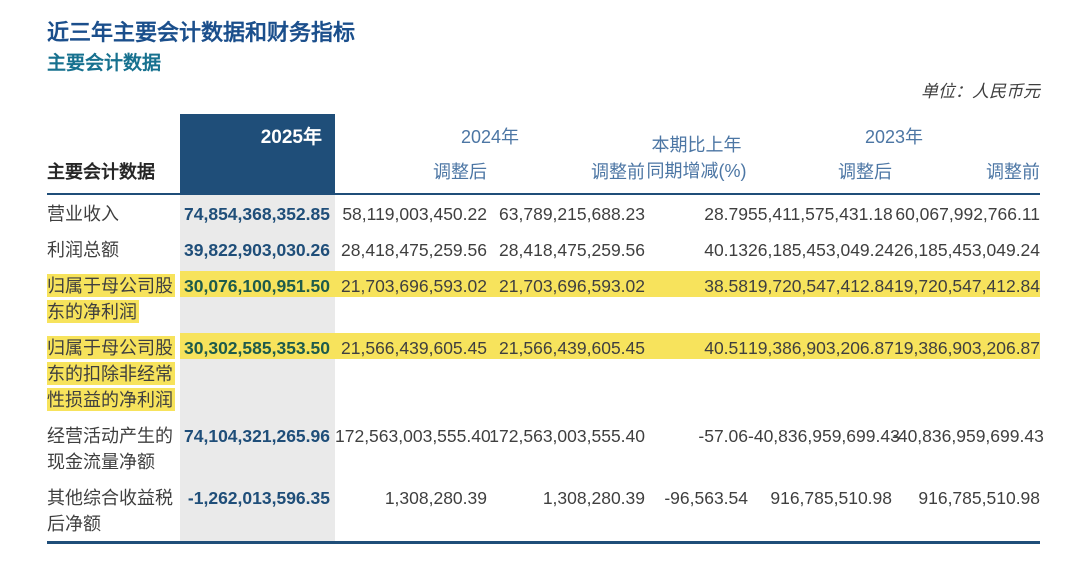 Image resolution: width=1065 pixels, height=578 pixels. Describe the element at coordinates (572, 214) in the screenshot. I see `cell-2024-before: 63,789,215,688.23` at that location.